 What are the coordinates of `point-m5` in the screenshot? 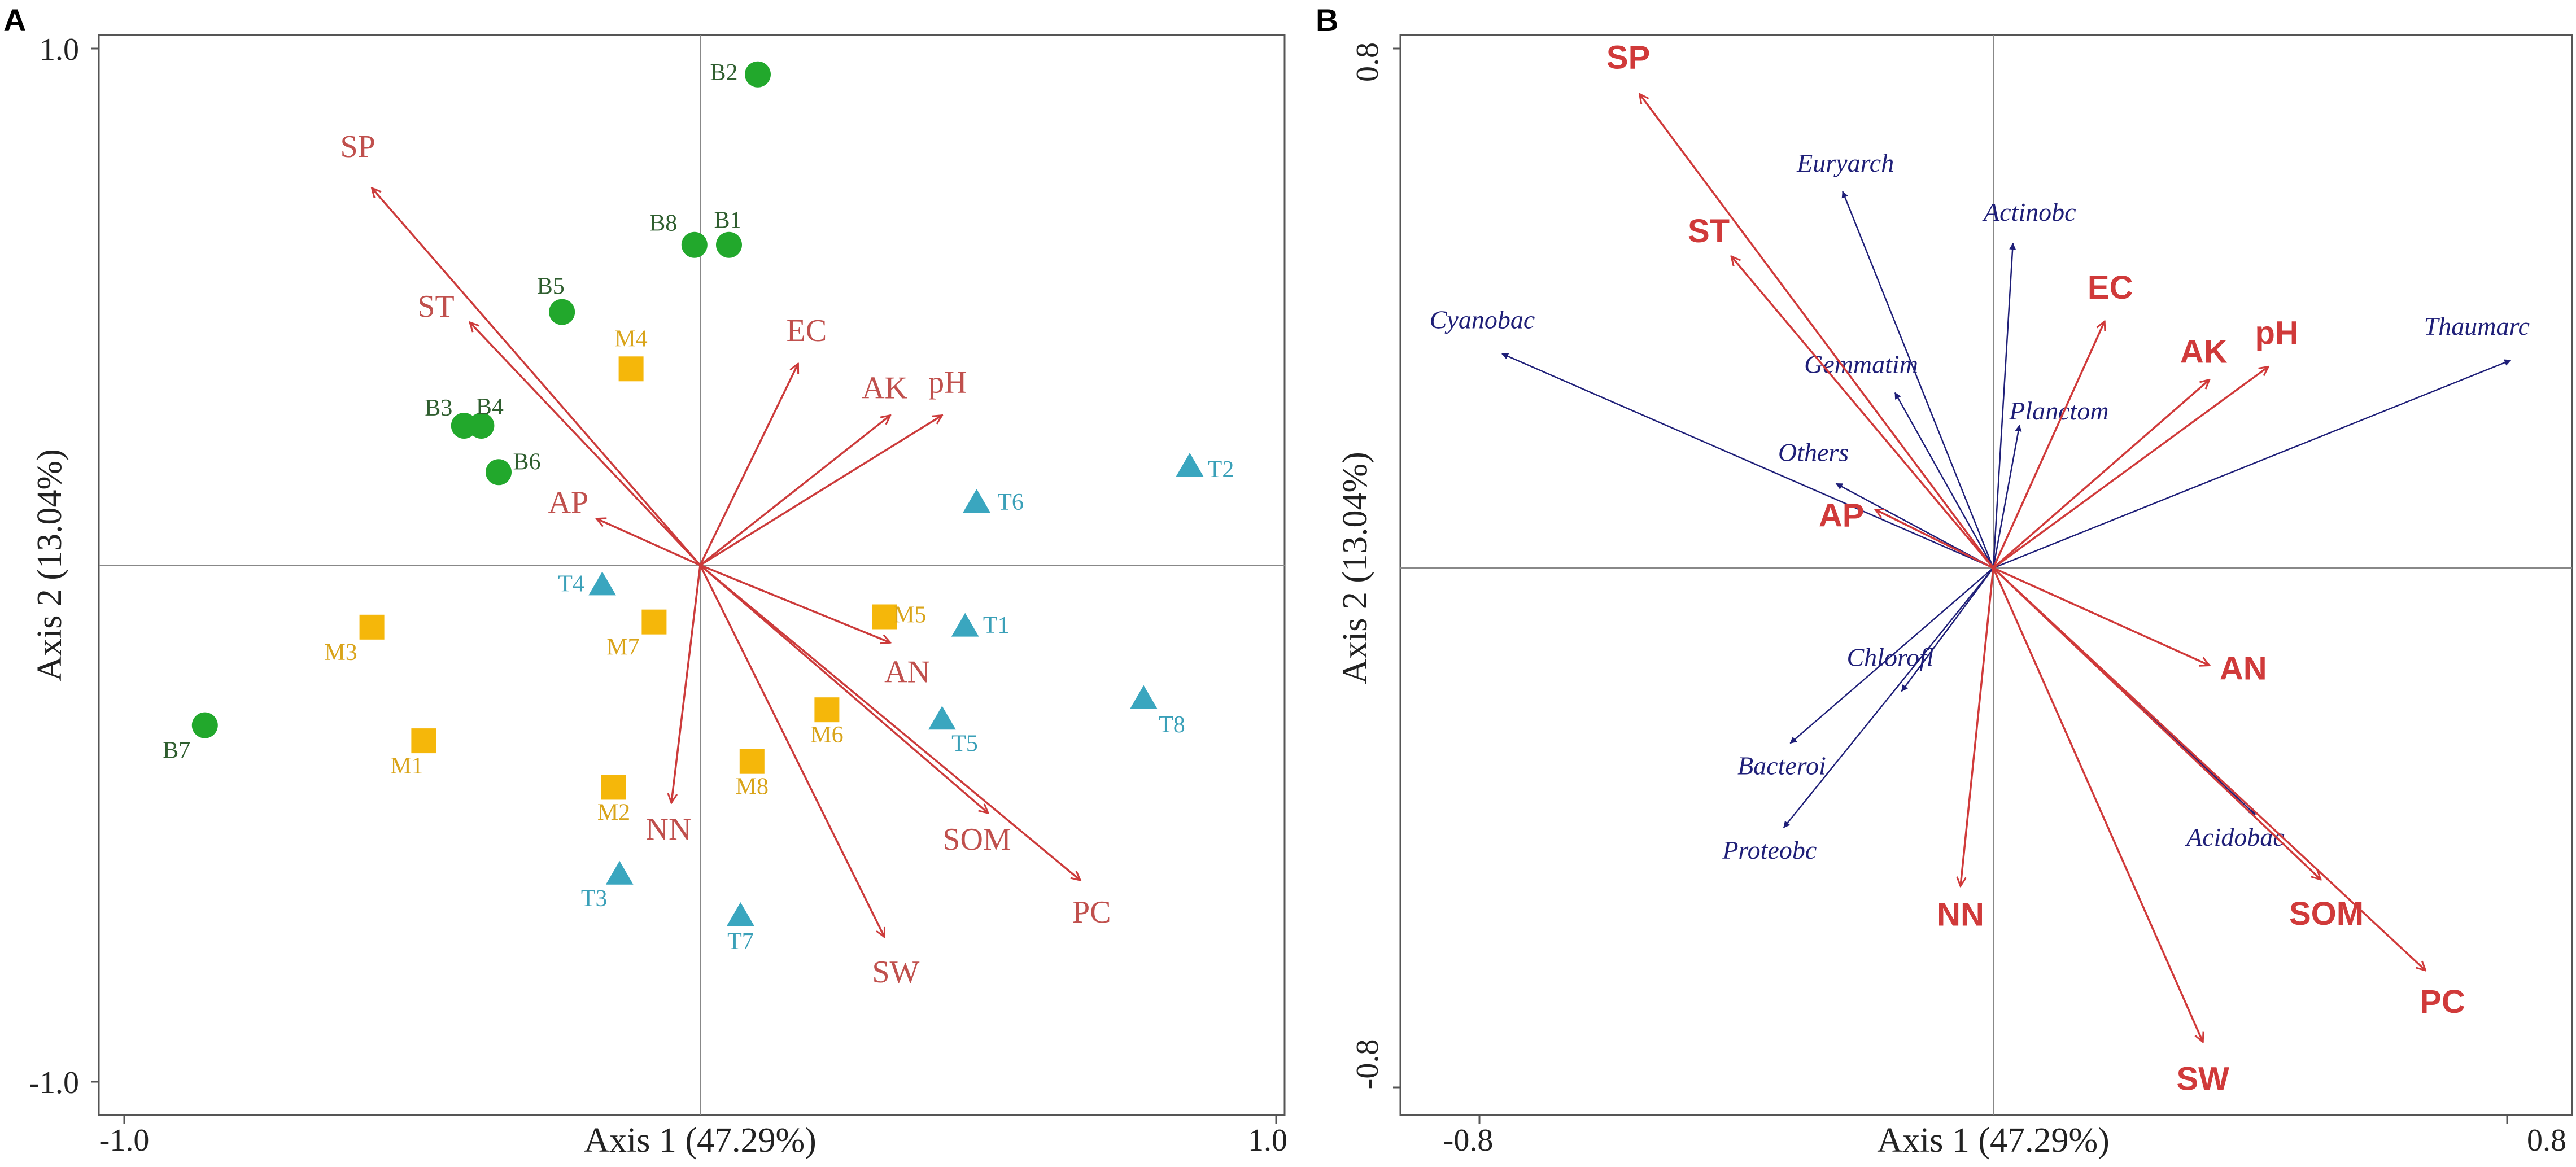 It's located at (885, 617).